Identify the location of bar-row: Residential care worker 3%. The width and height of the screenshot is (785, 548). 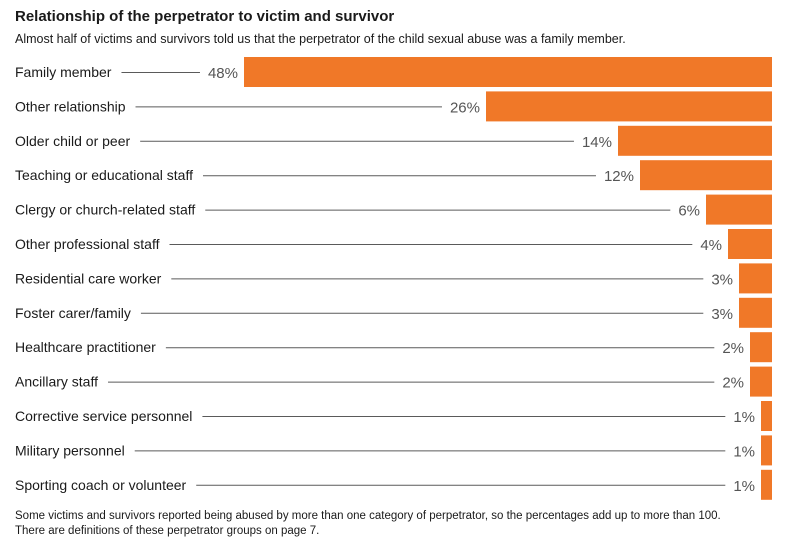
(393, 278).